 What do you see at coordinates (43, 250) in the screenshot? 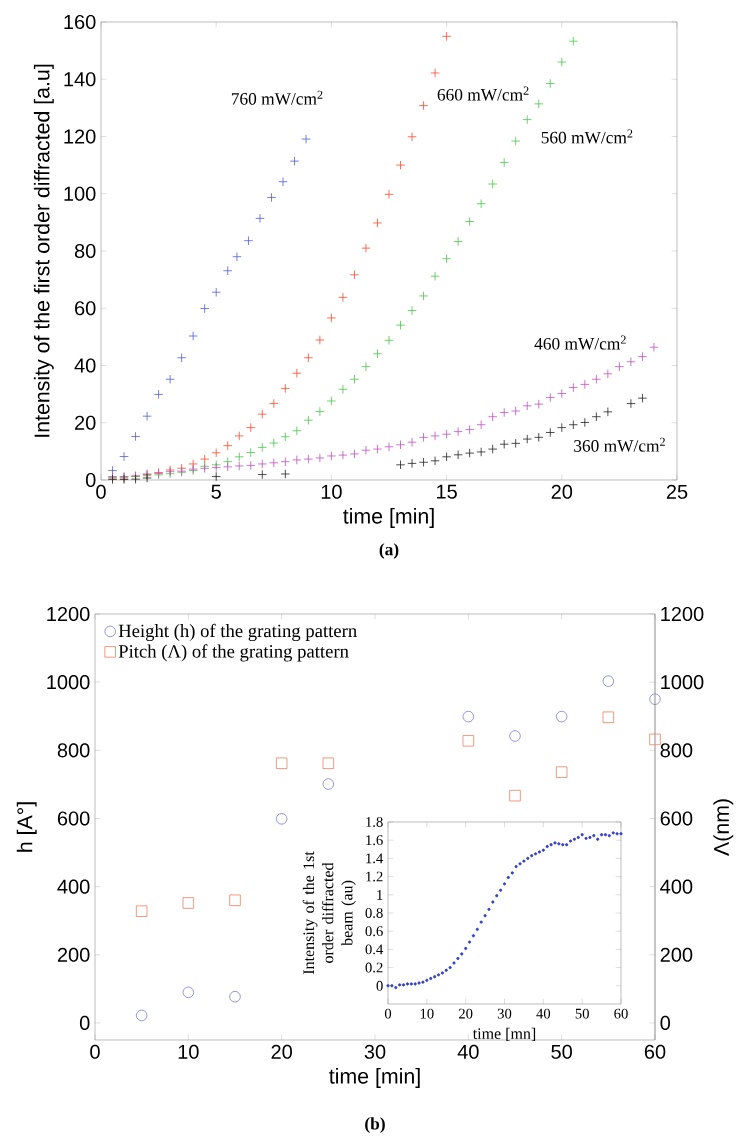
I see `y-axis-title: Intensity of the first order diffracted [a.u]` at bounding box center [43, 250].